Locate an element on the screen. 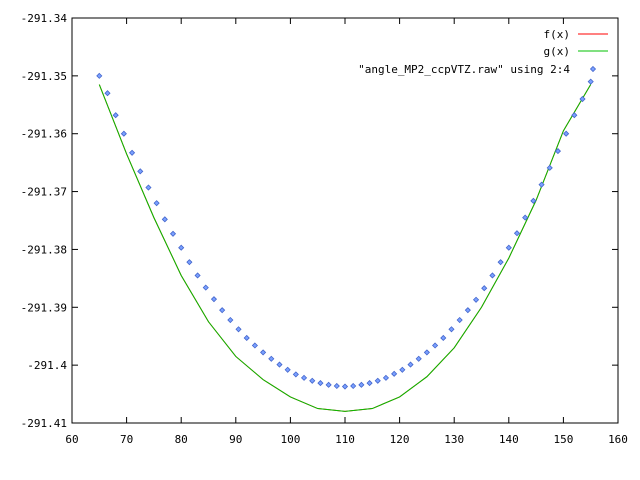 This screenshot has width=640, height=480. y-tick-label: -291.37 is located at coordinates (44, 192).